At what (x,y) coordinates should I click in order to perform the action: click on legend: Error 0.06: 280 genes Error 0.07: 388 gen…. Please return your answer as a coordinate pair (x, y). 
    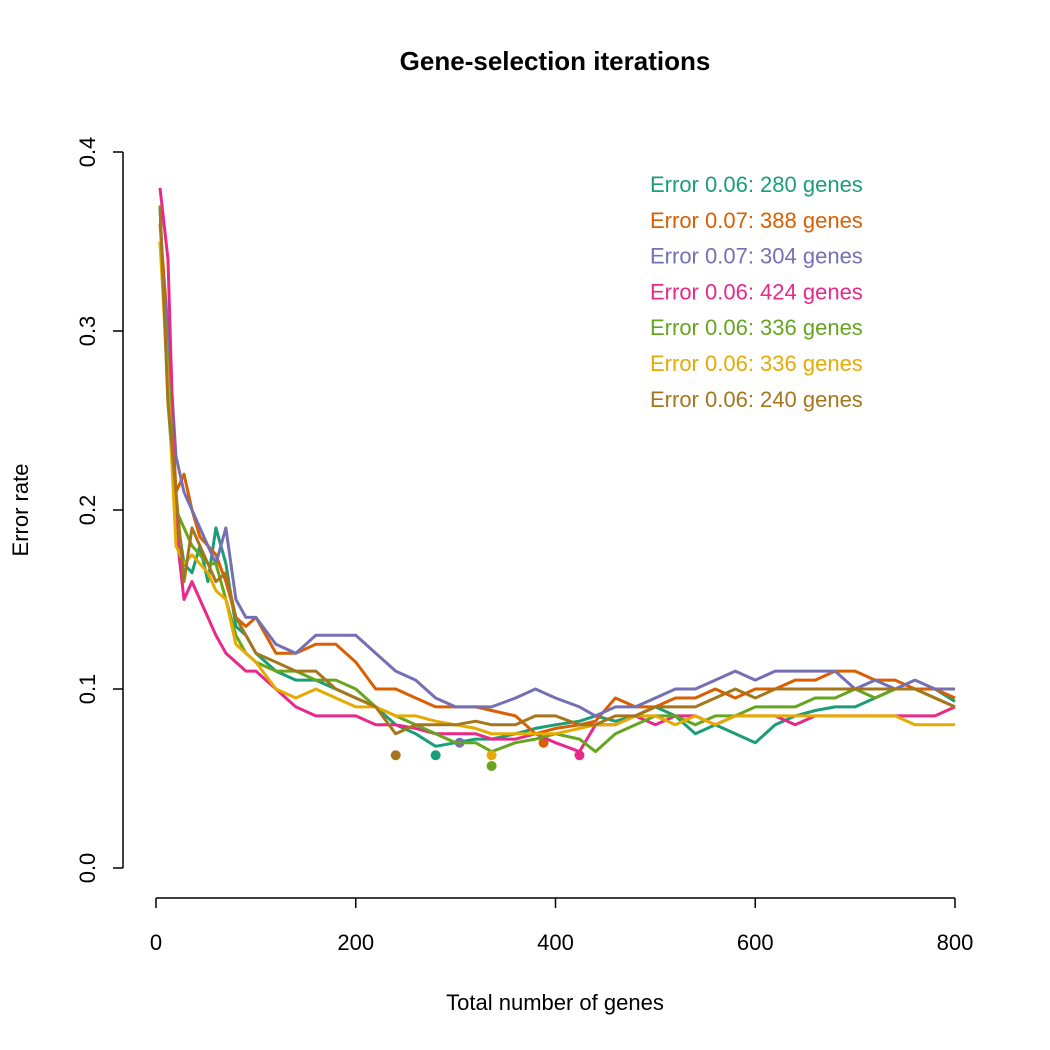
    Looking at the image, I should click on (756, 292).